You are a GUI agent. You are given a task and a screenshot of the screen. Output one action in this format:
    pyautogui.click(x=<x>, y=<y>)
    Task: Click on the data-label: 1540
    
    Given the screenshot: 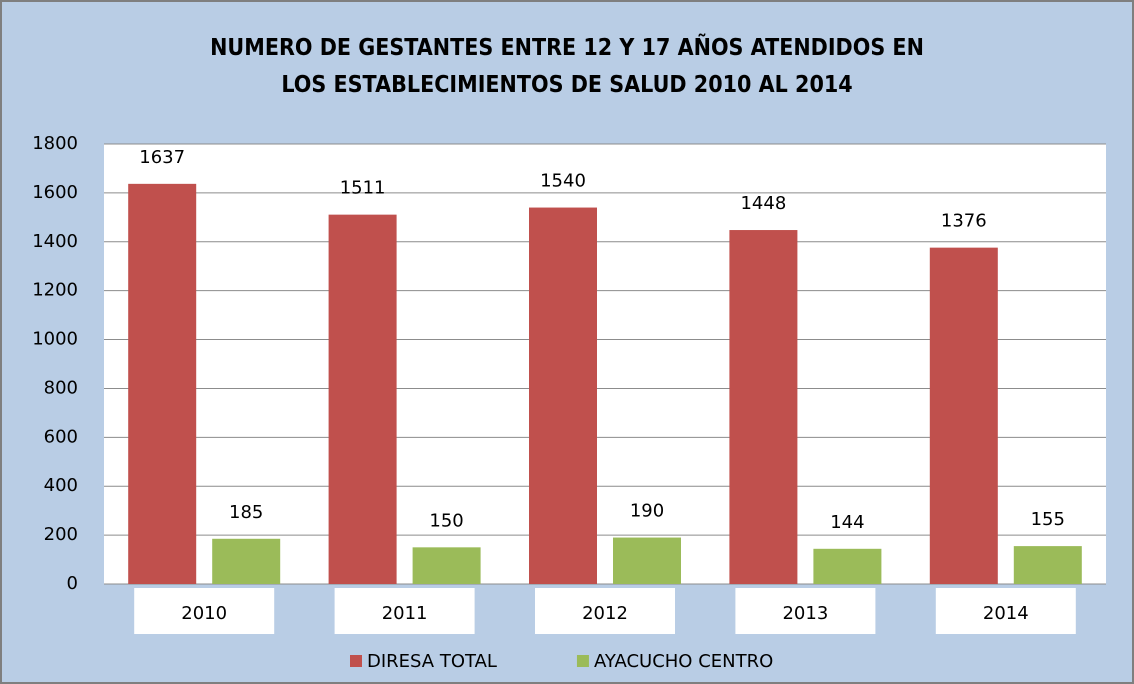 What is the action you would take?
    pyautogui.click(x=563, y=181)
    